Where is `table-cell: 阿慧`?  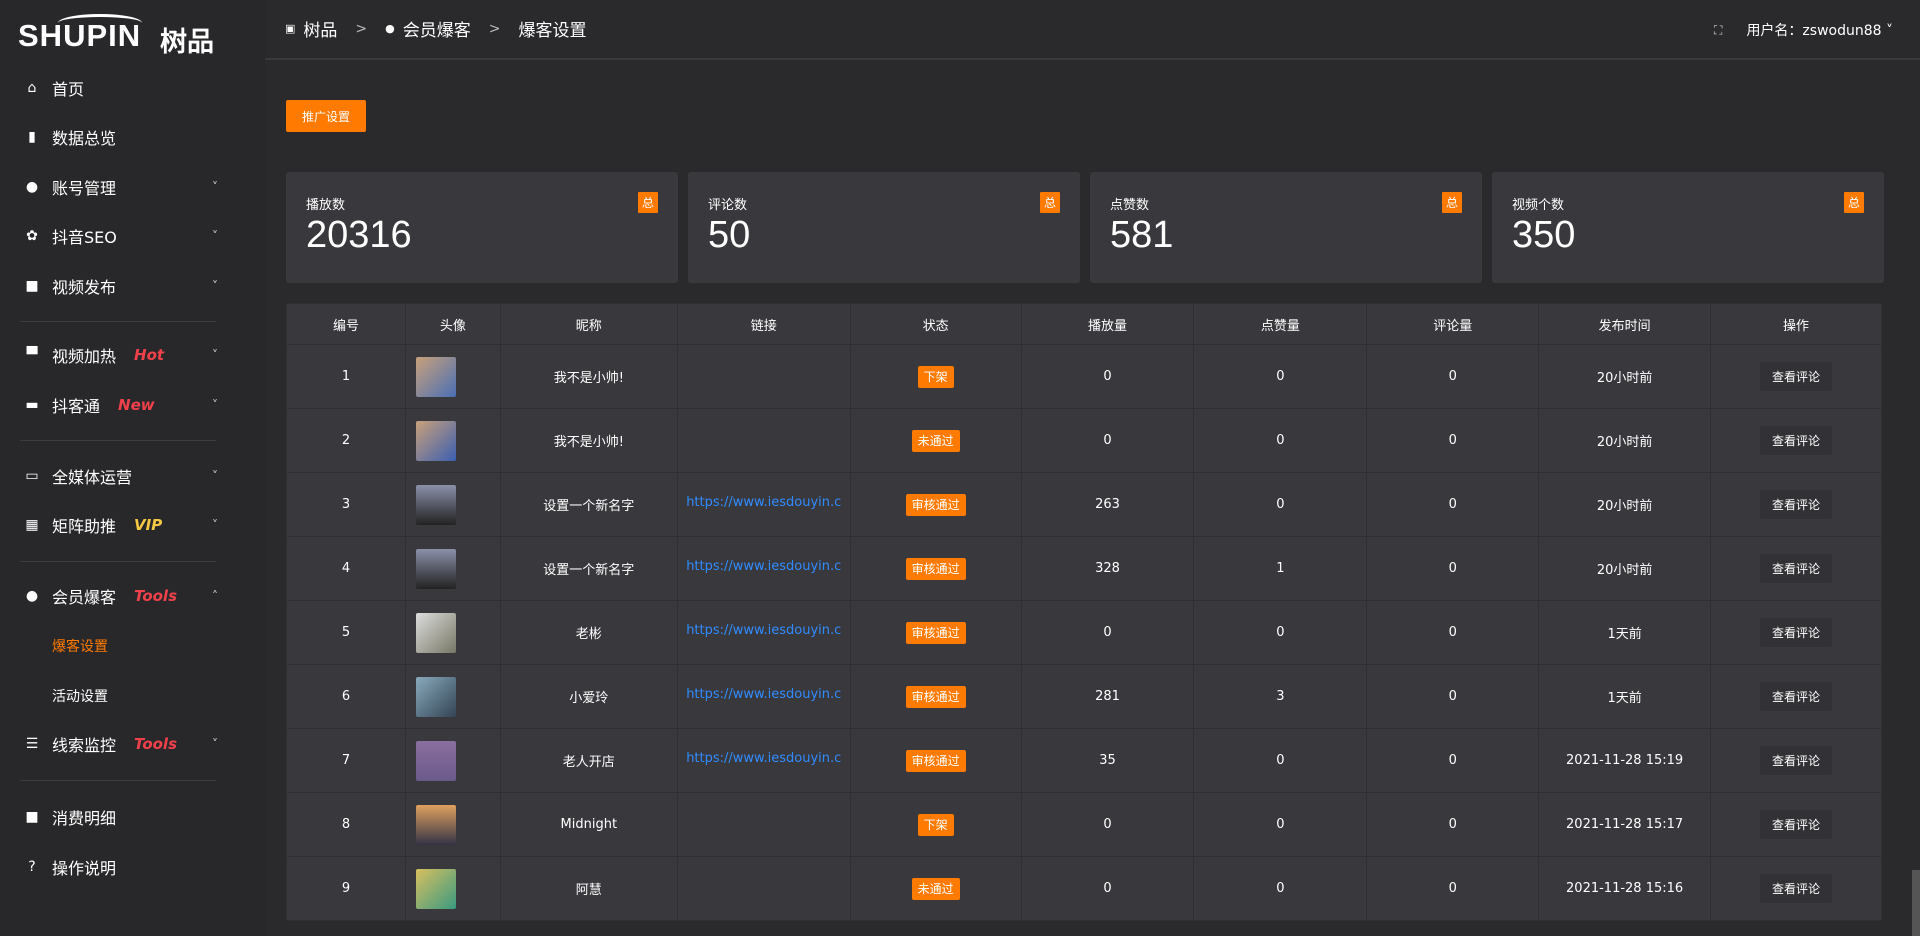
table-cell: 阿慧 is located at coordinates (588, 888).